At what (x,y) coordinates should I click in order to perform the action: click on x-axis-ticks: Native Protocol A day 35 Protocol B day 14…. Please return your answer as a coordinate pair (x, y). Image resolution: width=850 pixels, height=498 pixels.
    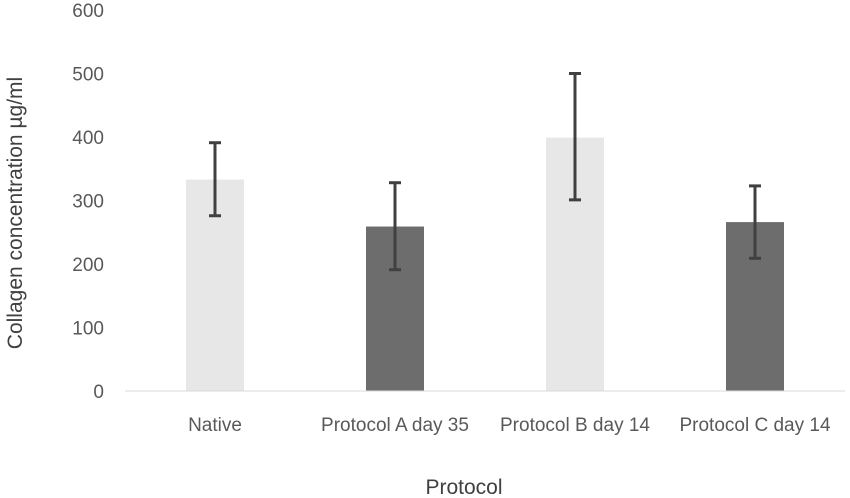
    Looking at the image, I should click on (509, 425).